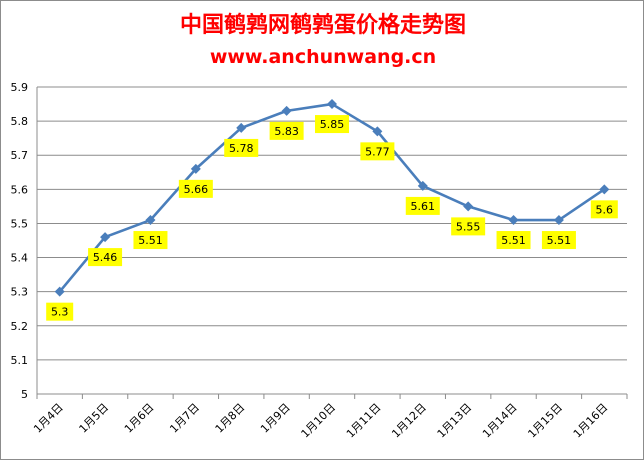 The image size is (644, 461). Describe the element at coordinates (455, 421) in the screenshot. I see `x-tick-label: 1月13日` at that location.